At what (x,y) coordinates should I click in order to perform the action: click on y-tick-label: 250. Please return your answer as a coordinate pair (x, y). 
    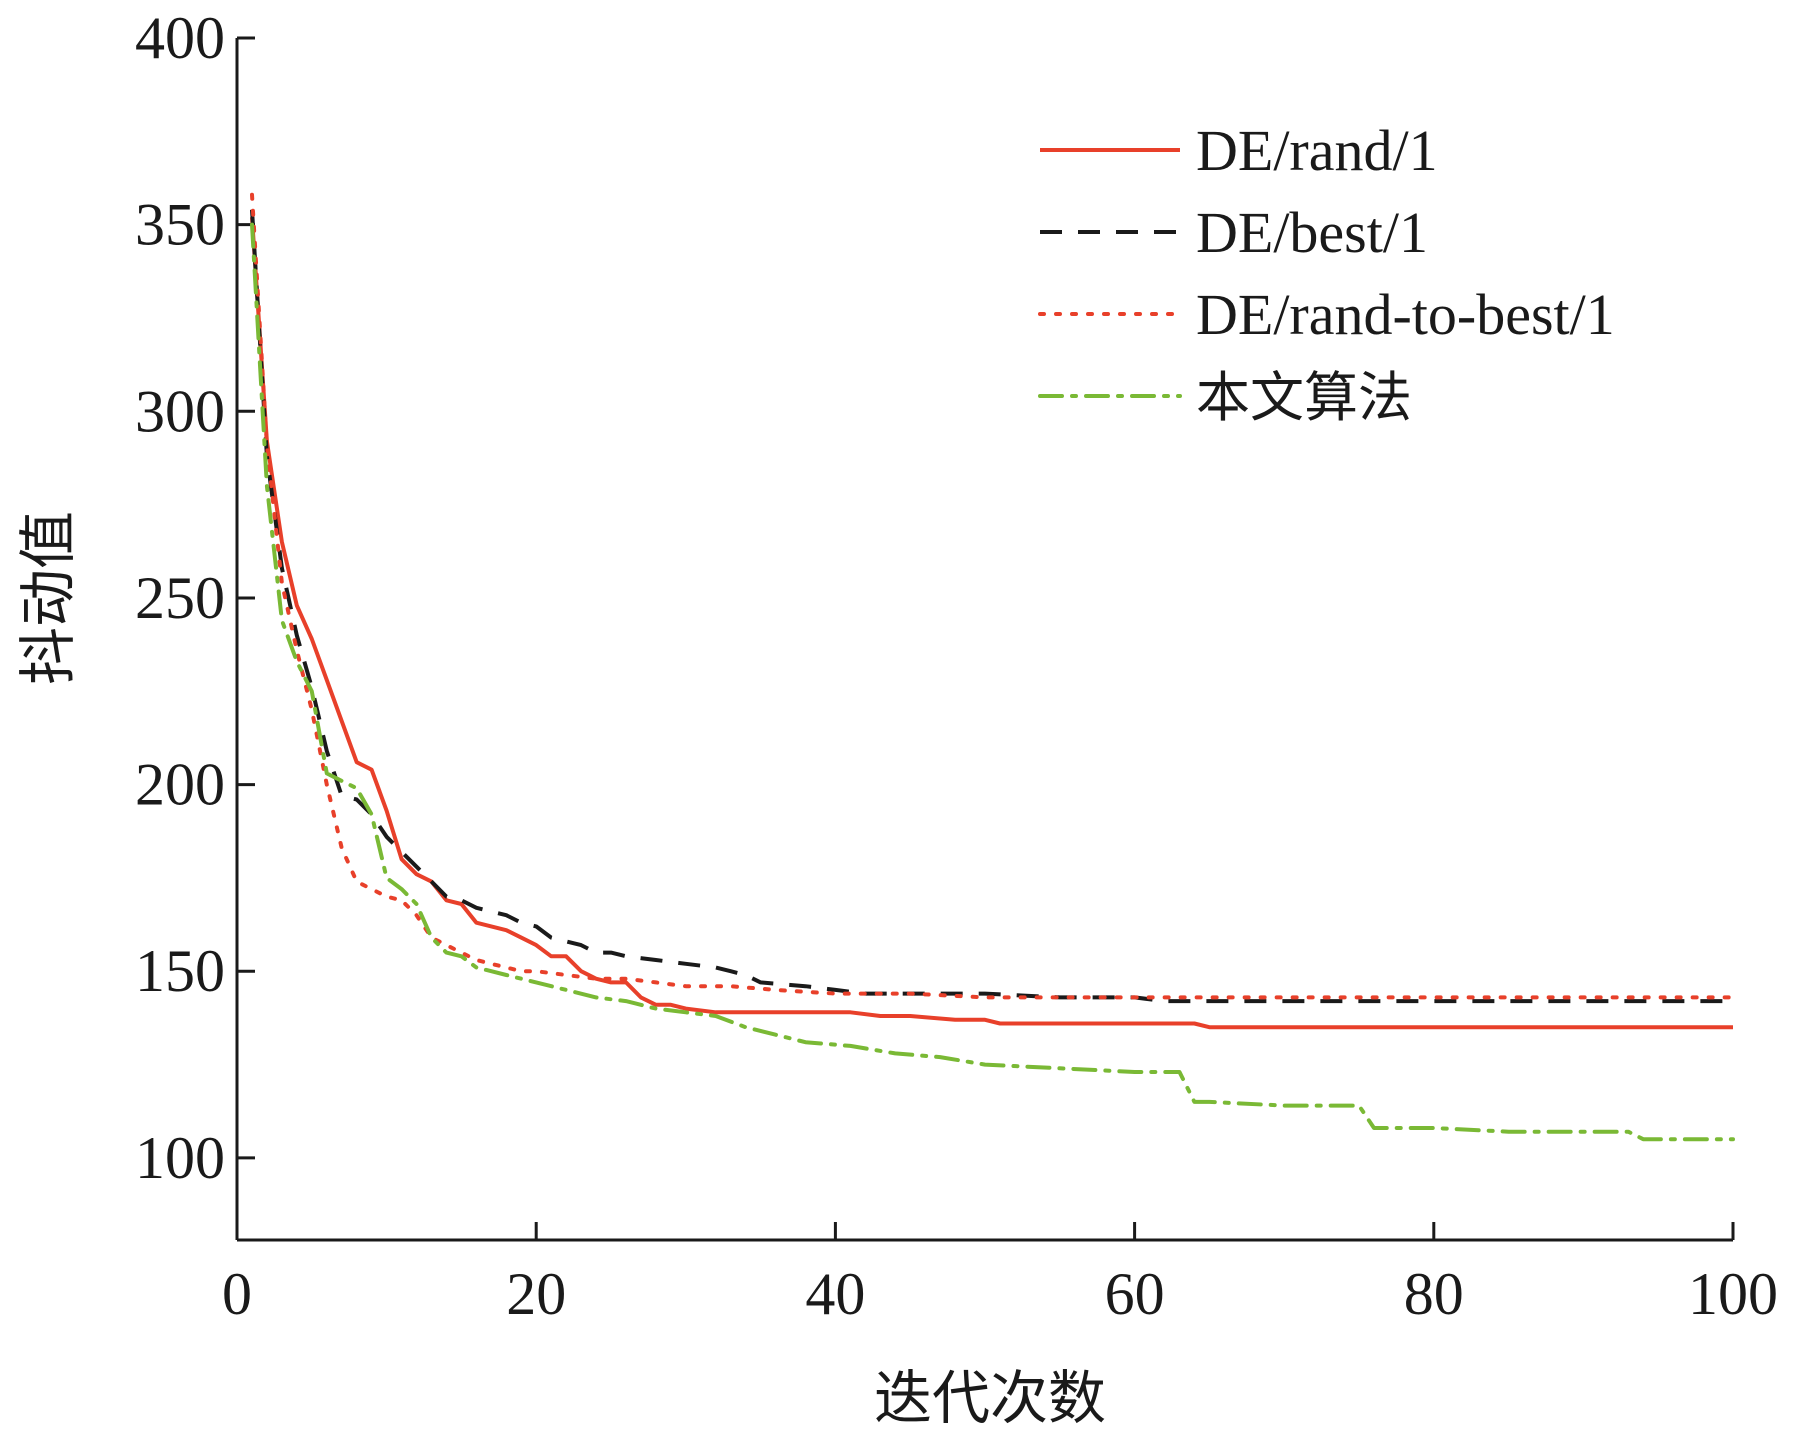
    Looking at the image, I should click on (180, 598).